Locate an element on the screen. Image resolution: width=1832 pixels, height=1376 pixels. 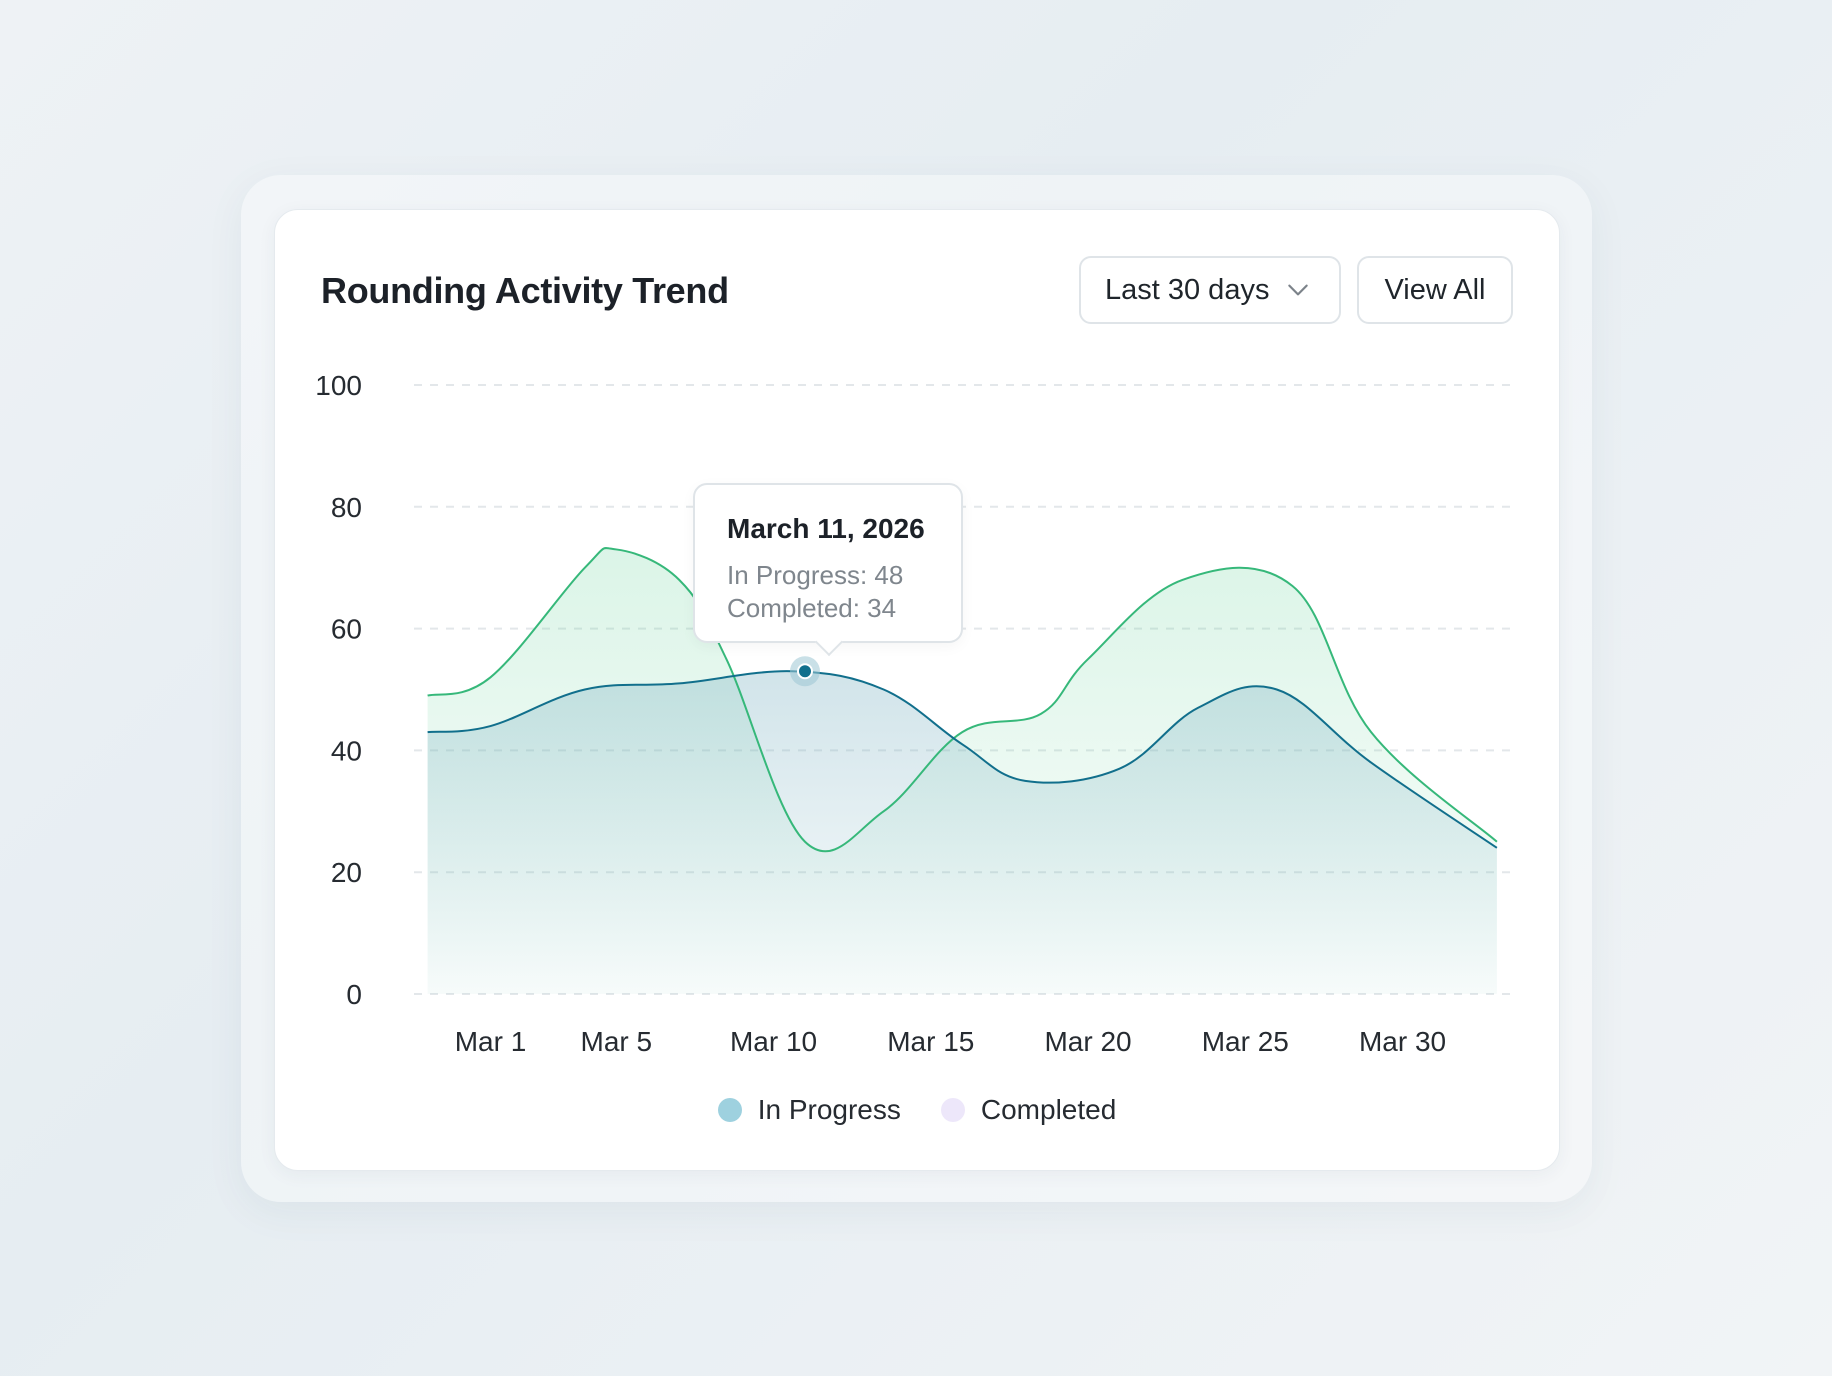
date-range-label: Last 30 days is located at coordinates (1187, 289).